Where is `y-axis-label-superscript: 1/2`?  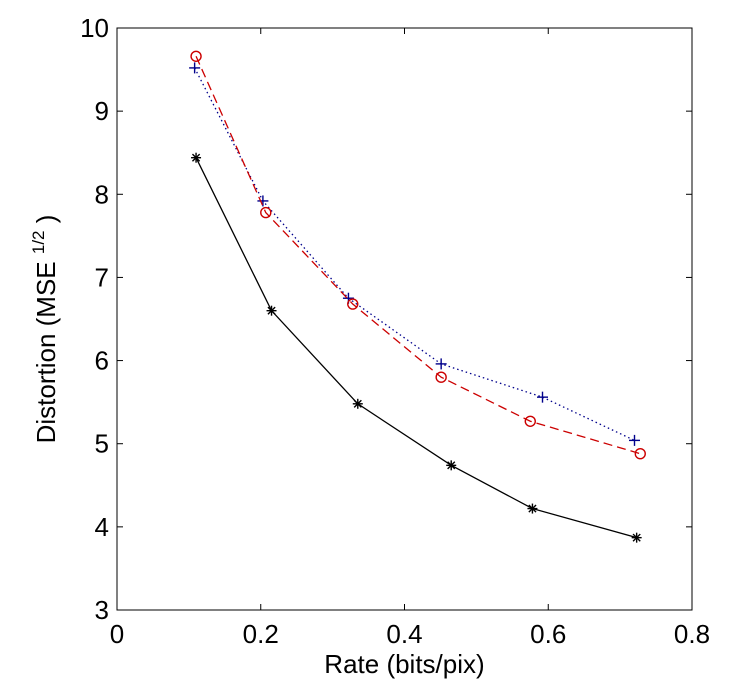
y-axis-label-superscript: 1/2 is located at coordinates (38, 242).